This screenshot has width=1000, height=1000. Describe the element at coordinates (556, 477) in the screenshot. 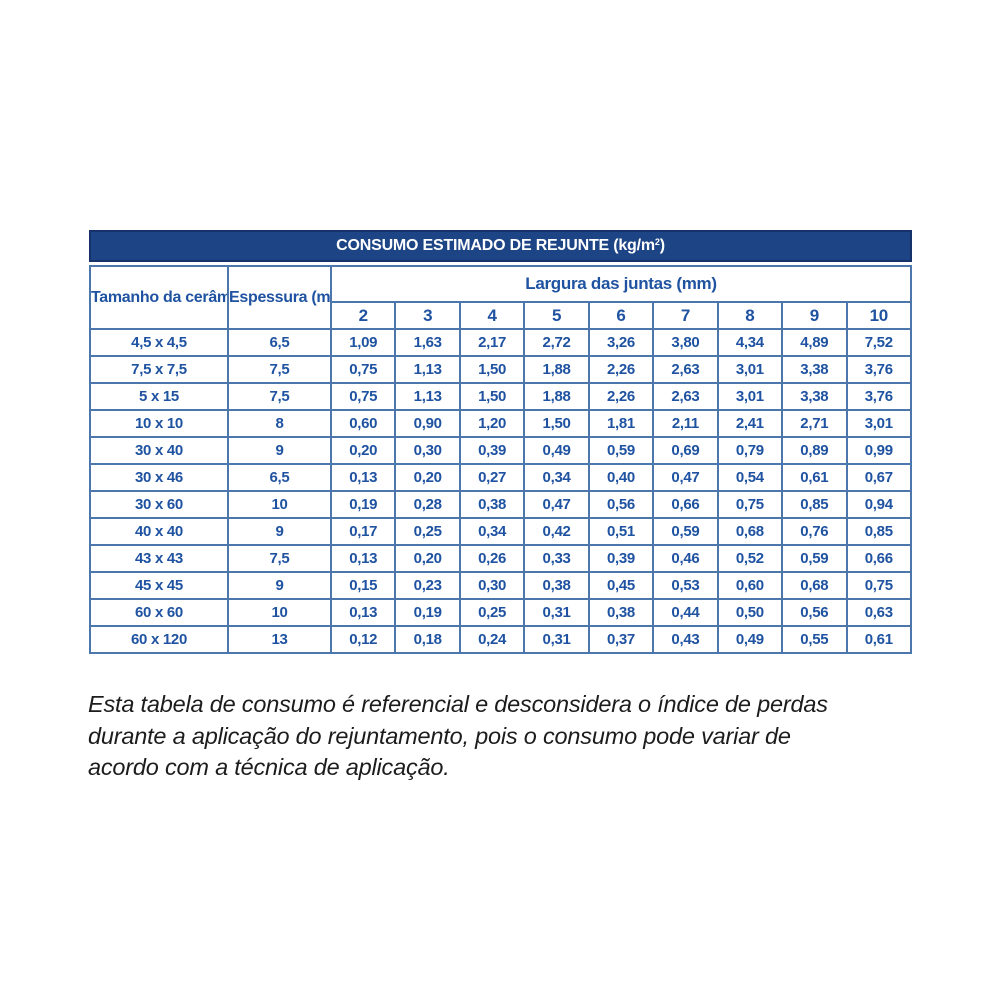

I see `consumption-cell: 0,34` at that location.